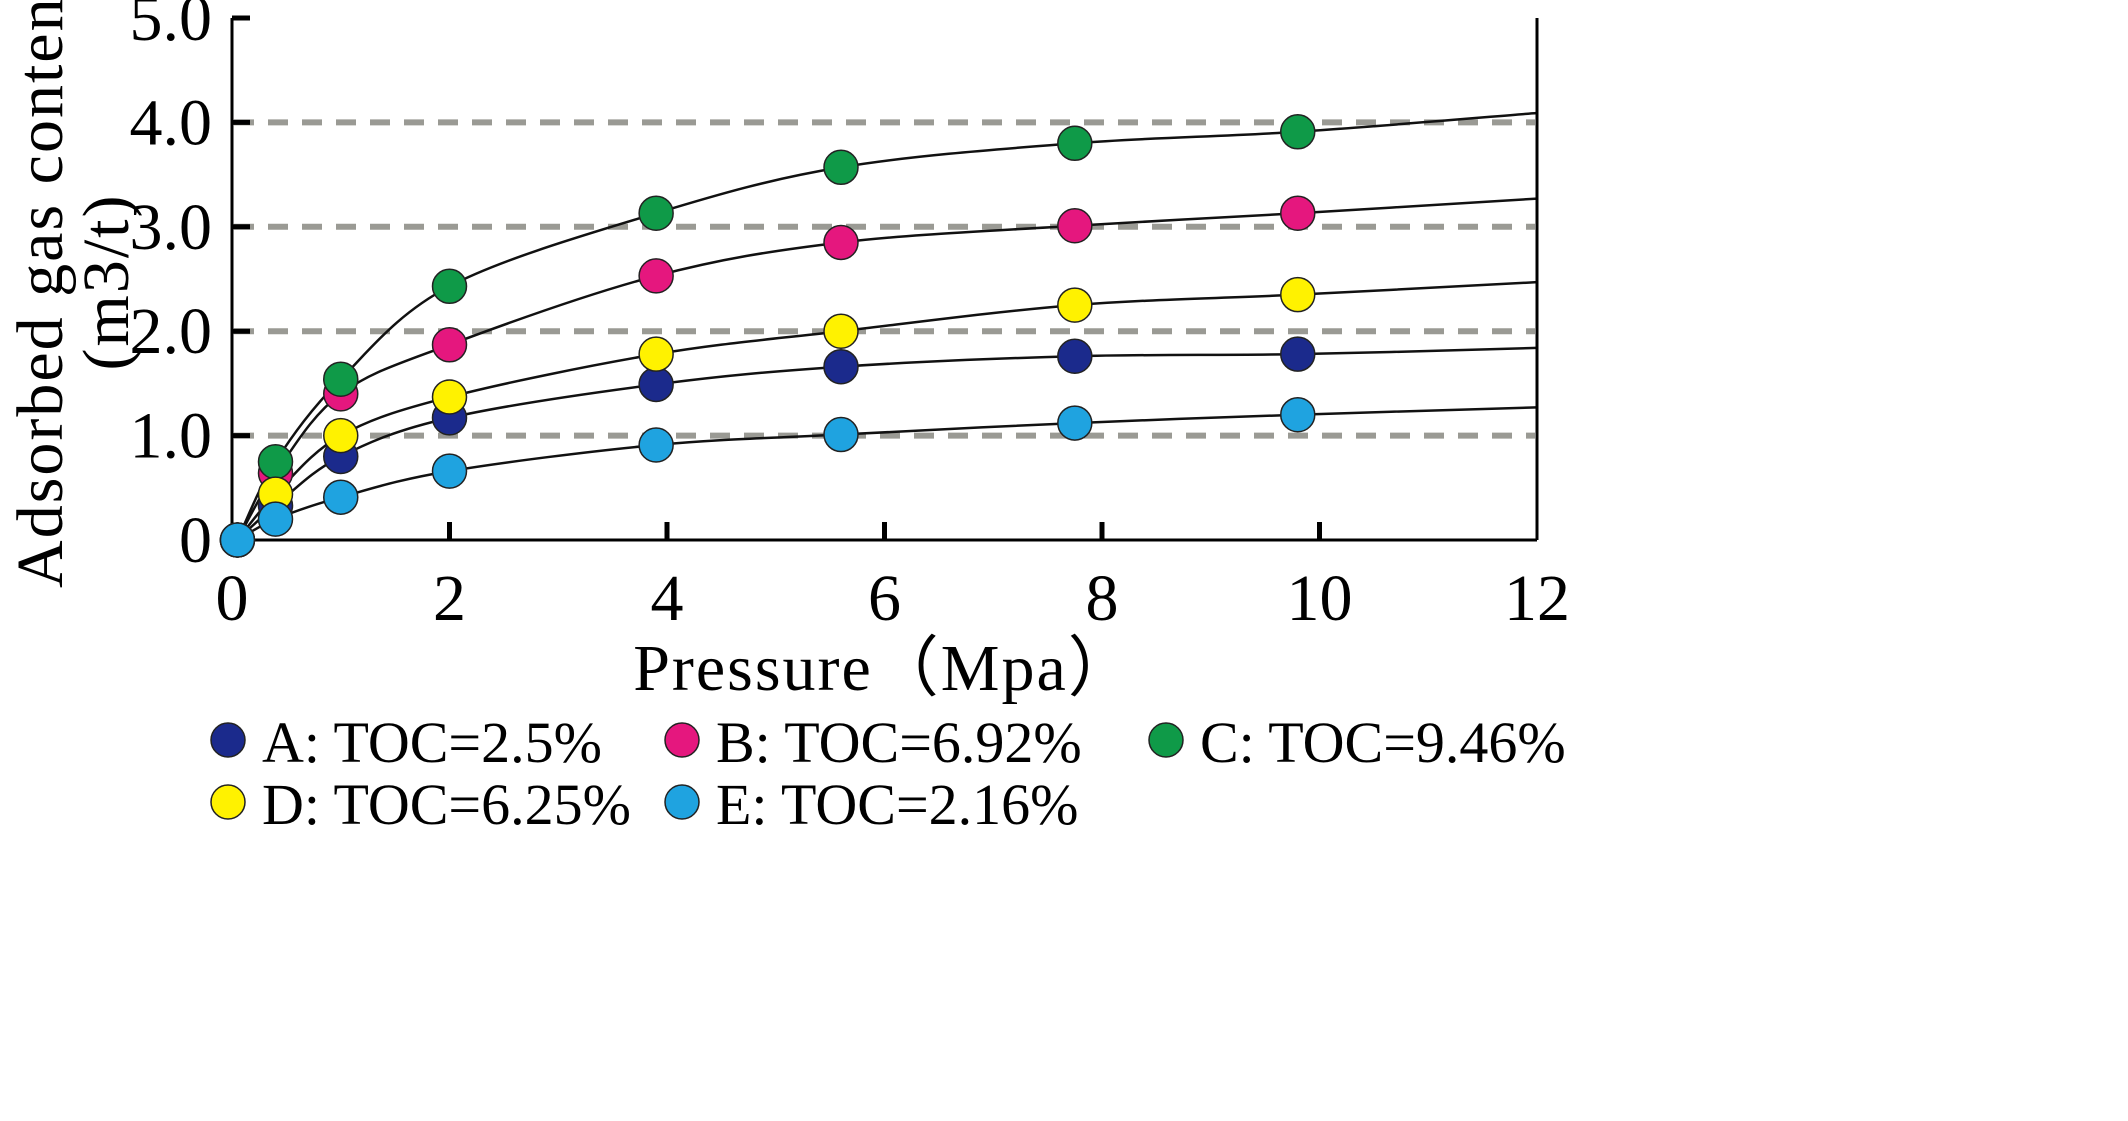 This screenshot has width=2128, height=1121. Describe the element at coordinates (171, 436) in the screenshot. I see `y-tick-label: 1.0` at that location.